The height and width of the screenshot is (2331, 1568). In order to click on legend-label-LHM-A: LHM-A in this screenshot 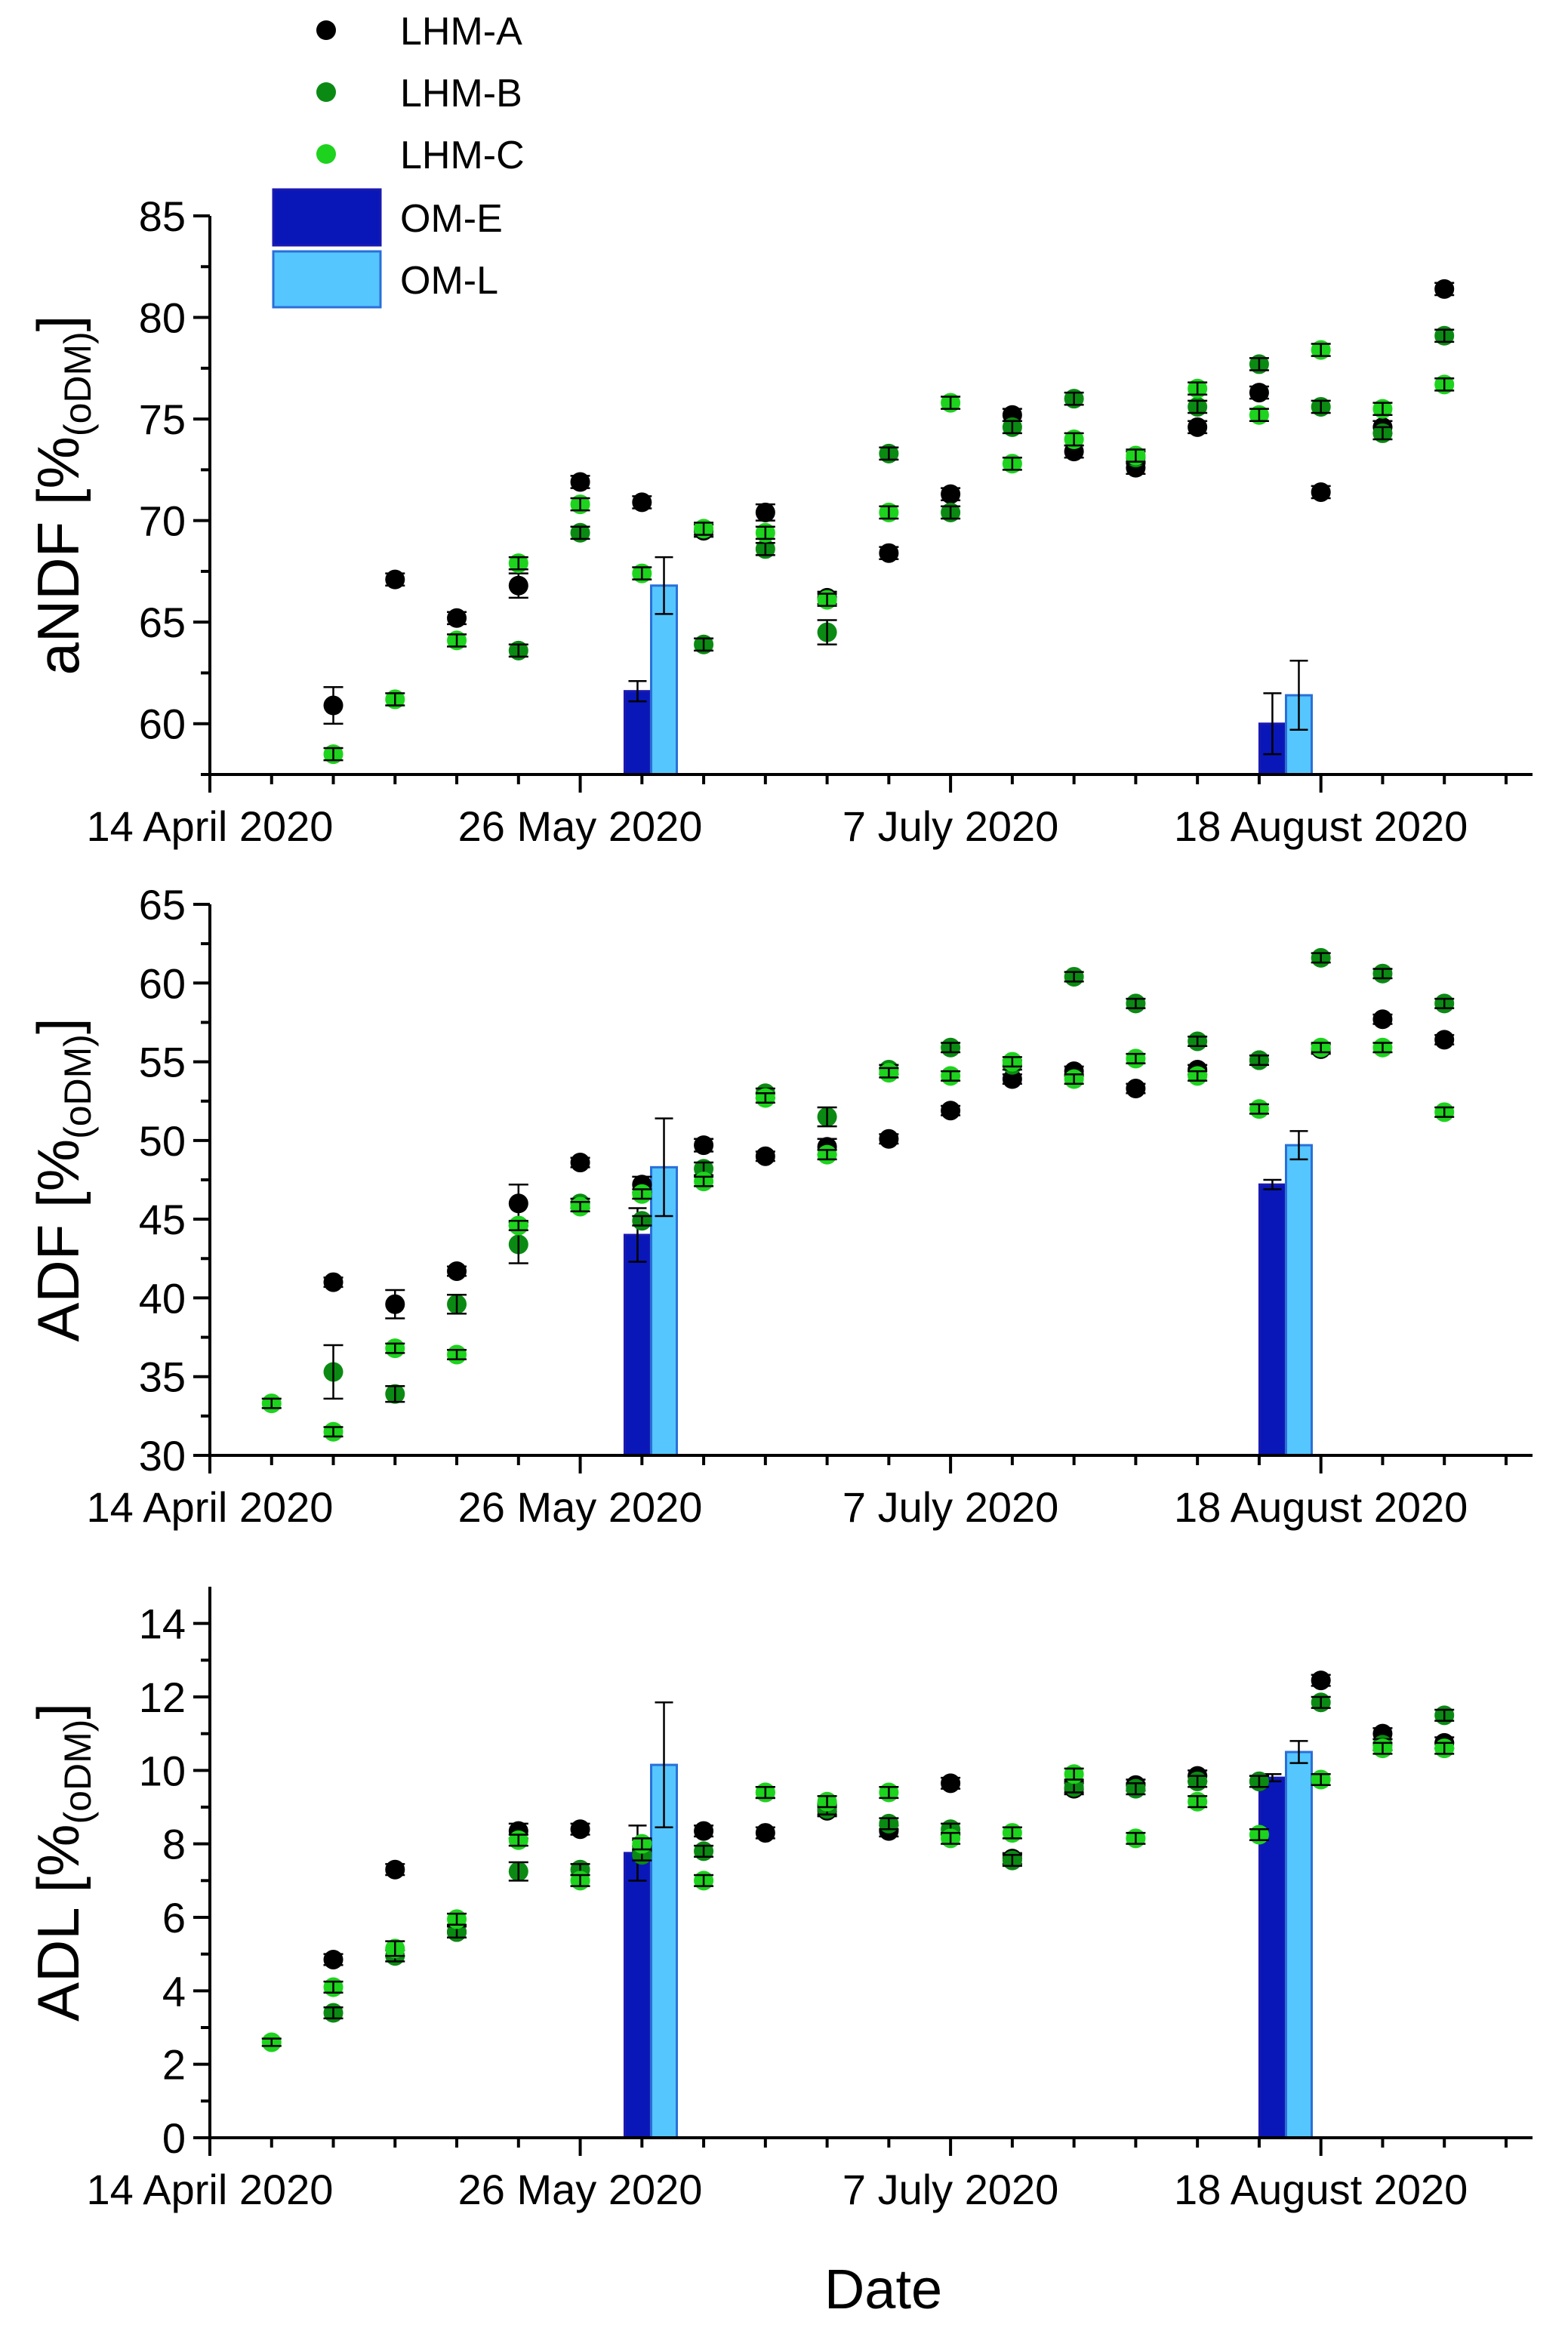, I will do `click(461, 32)`.